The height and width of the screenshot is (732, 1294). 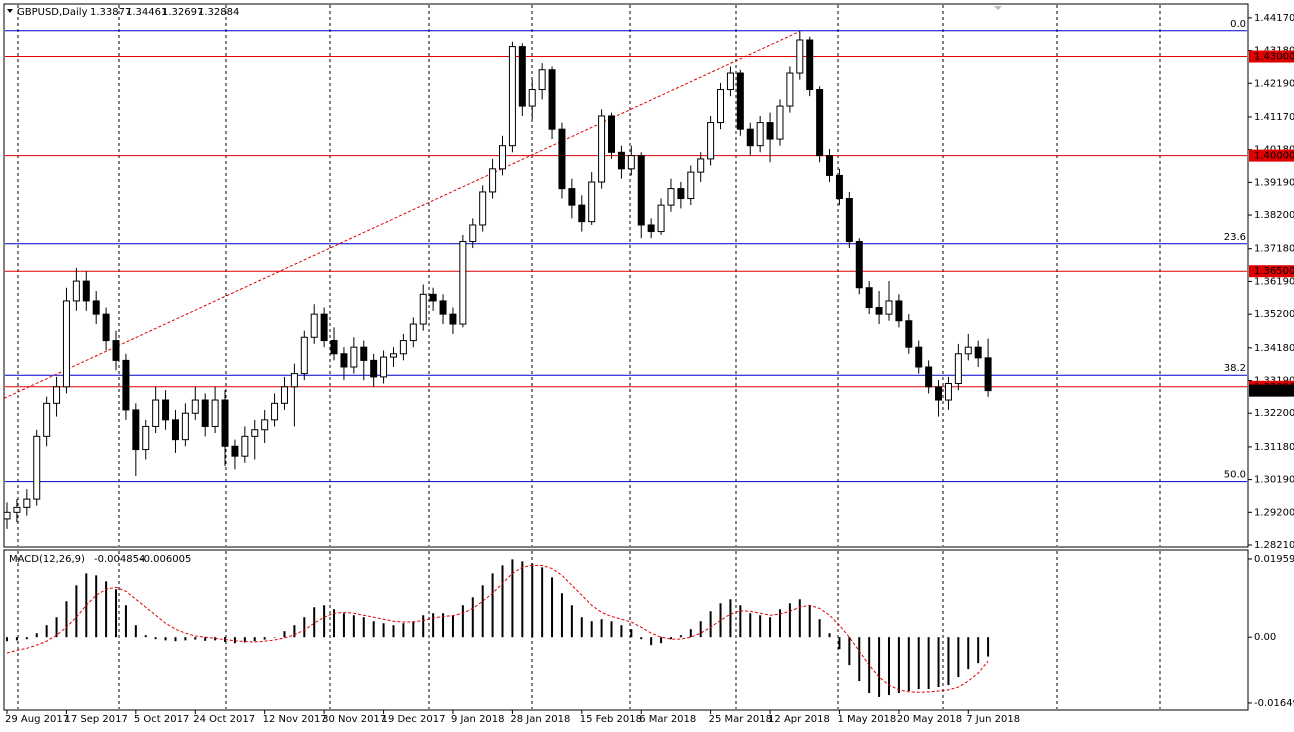 What do you see at coordinates (1235, 368) in the screenshot?
I see `fib-label: 38.2` at bounding box center [1235, 368].